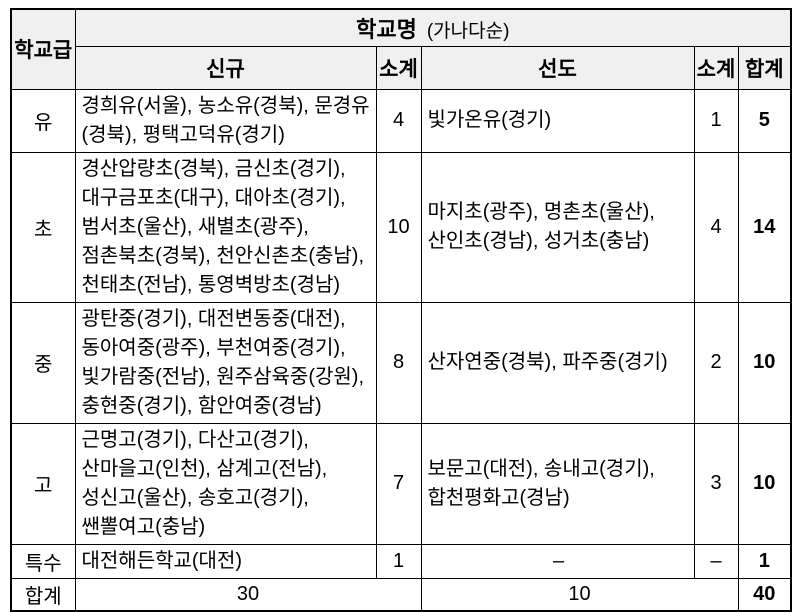 The image size is (800, 612). Describe the element at coordinates (398, 227) in the screenshot. I see `cell-new-subtotal: 10` at that location.